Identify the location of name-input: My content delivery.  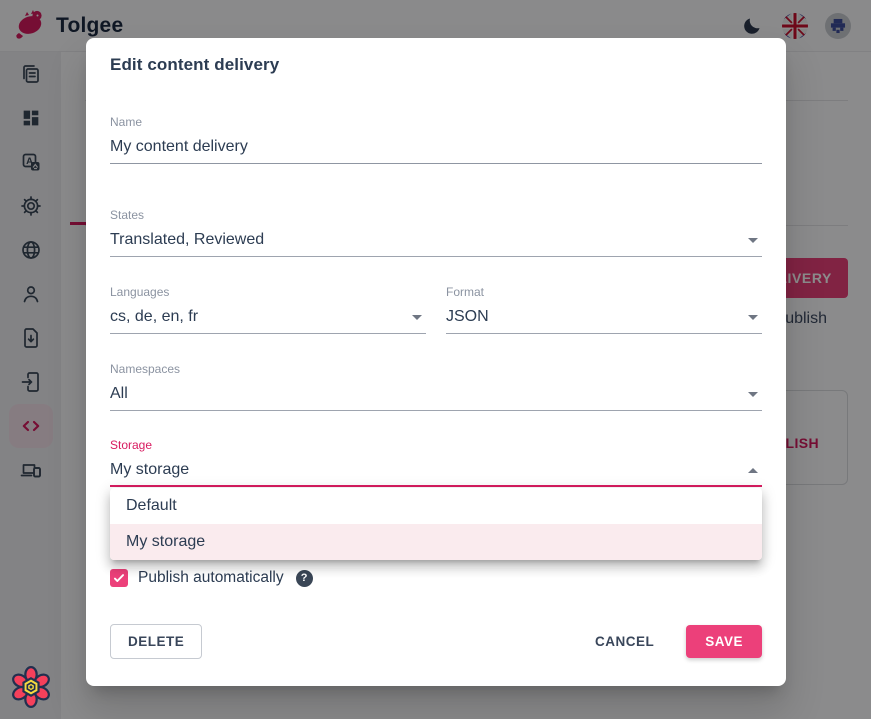
(436, 147).